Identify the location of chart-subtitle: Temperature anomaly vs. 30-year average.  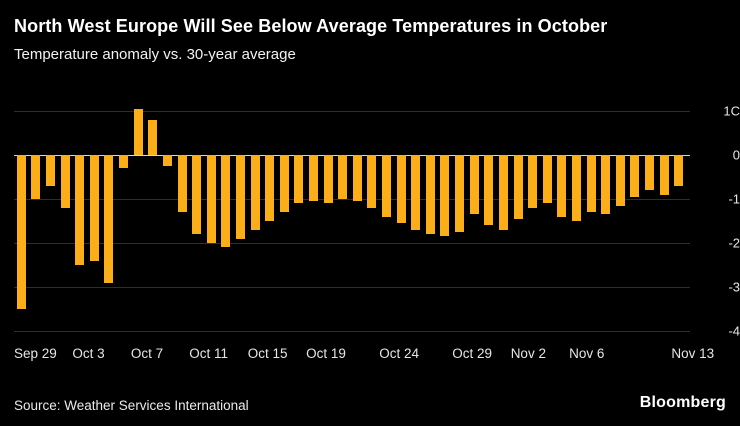
(155, 54).